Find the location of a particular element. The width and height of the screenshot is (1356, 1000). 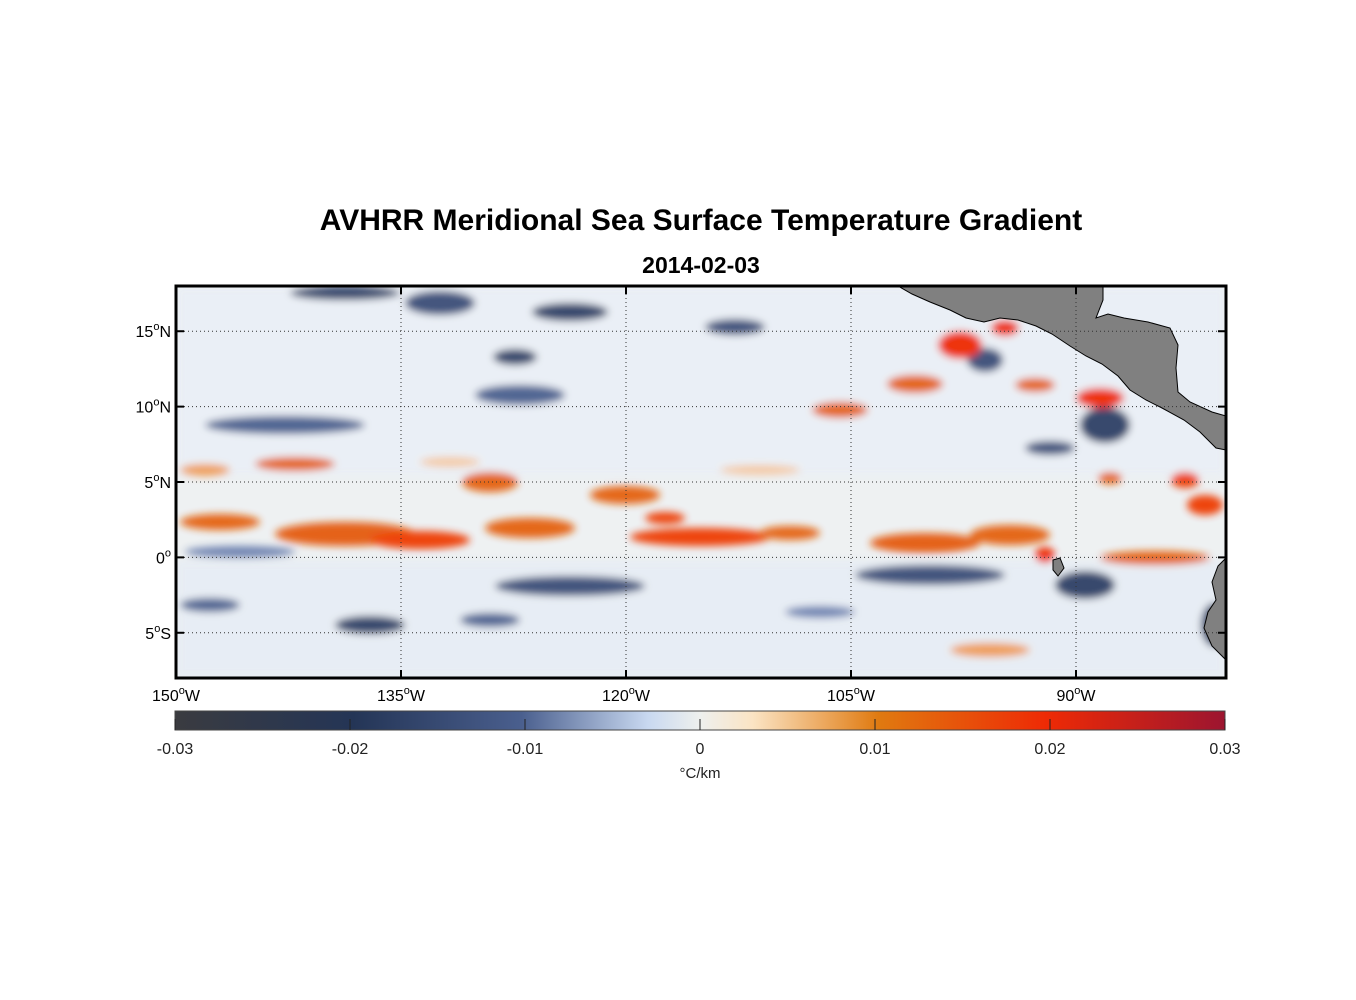

lon-tick-label: 90oW is located at coordinates (1076, 695).